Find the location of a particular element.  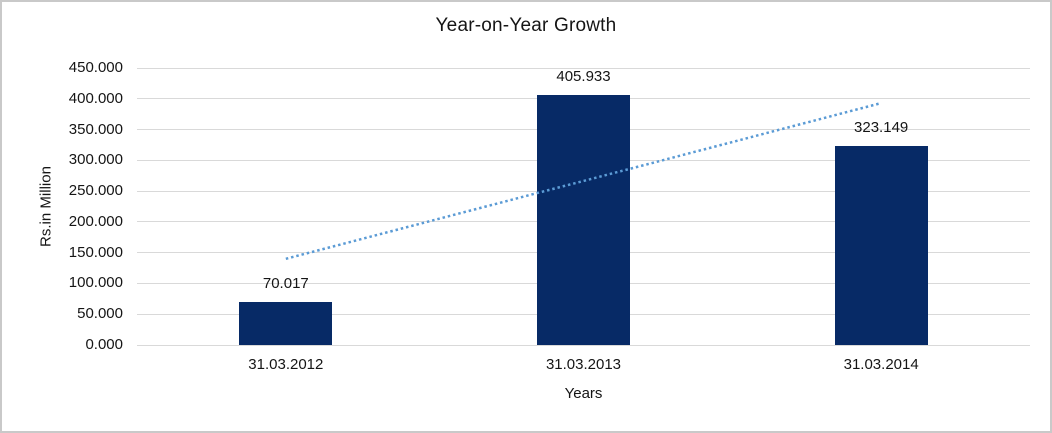

x-tick-label: 31.03.2012 is located at coordinates (286, 364).